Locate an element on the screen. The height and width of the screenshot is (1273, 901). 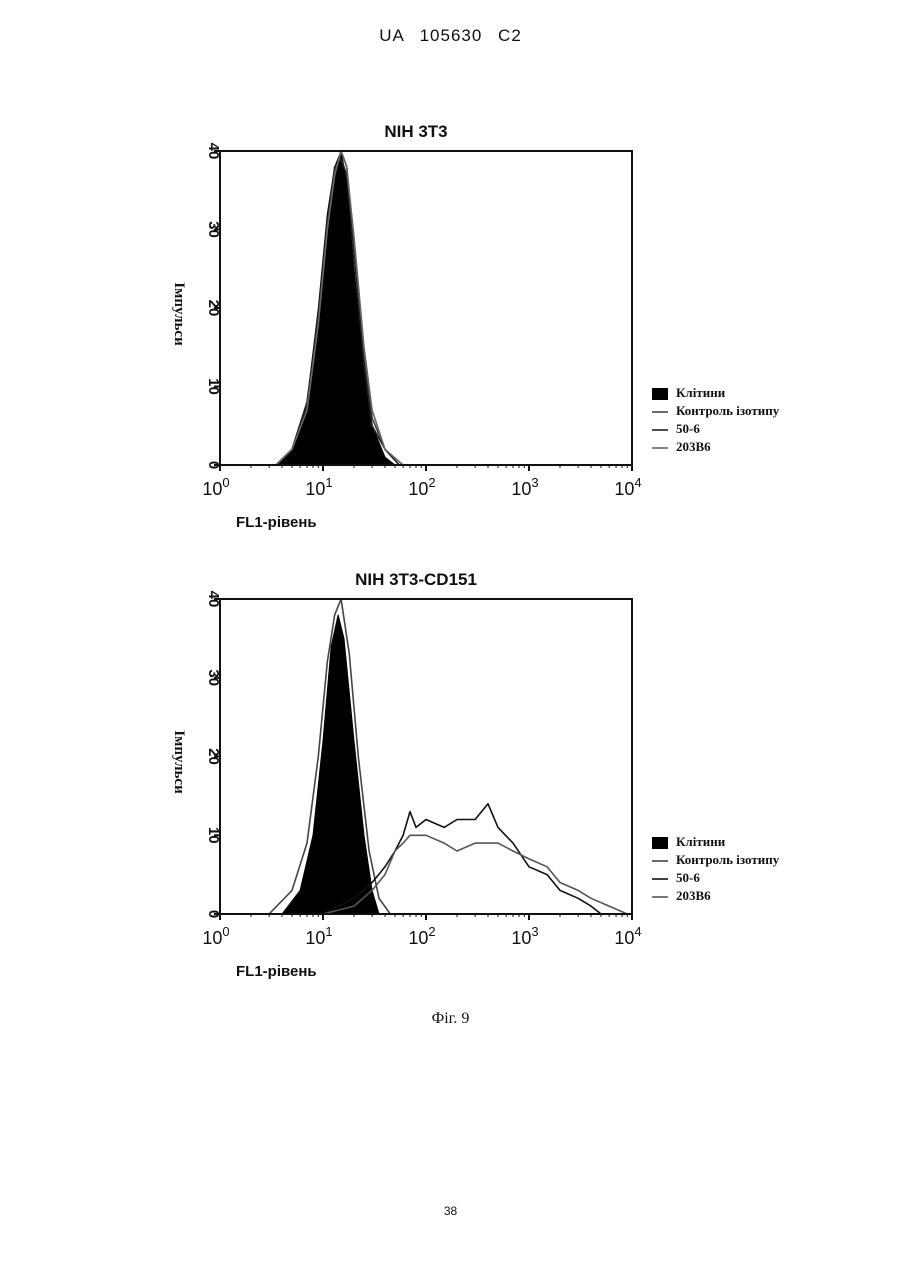
page-number: 38 is located at coordinates (450, 1211).